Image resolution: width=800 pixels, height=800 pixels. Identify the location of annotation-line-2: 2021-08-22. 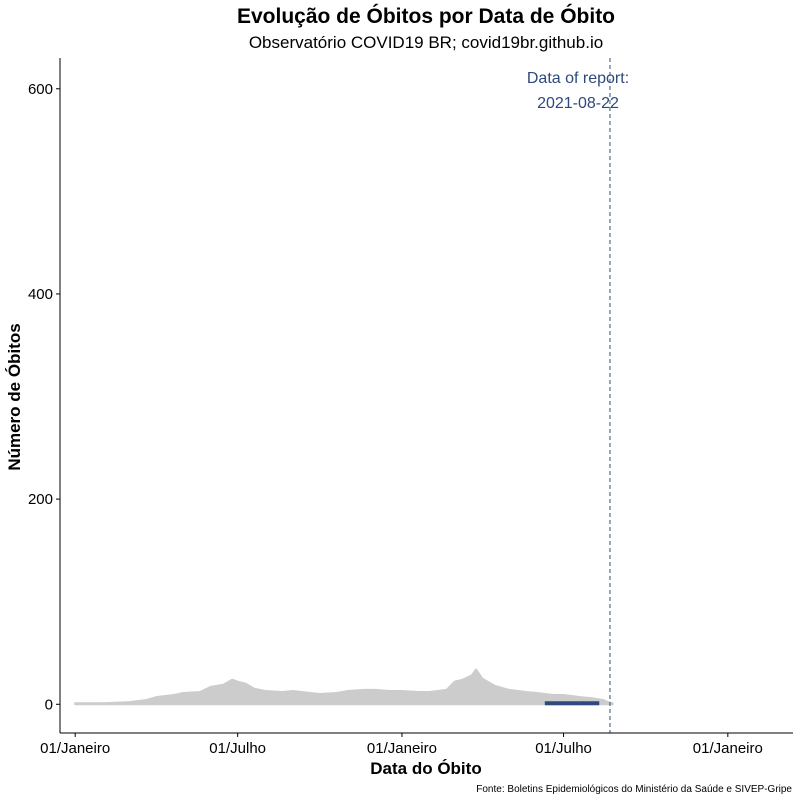
(578, 103).